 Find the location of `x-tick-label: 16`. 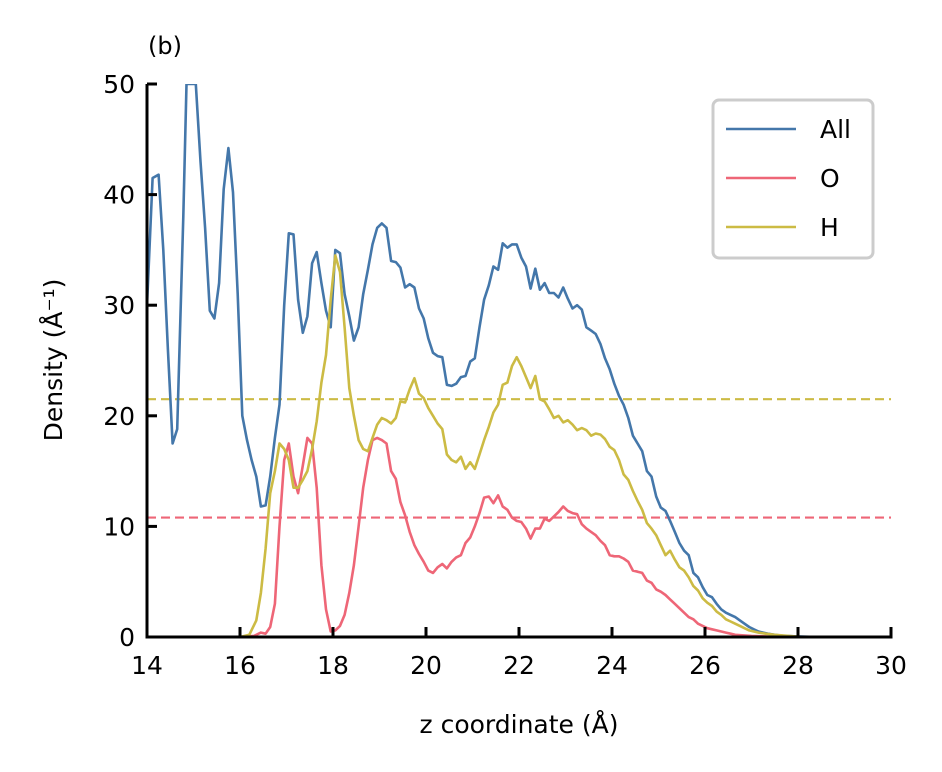

x-tick-label: 16 is located at coordinates (240, 665).